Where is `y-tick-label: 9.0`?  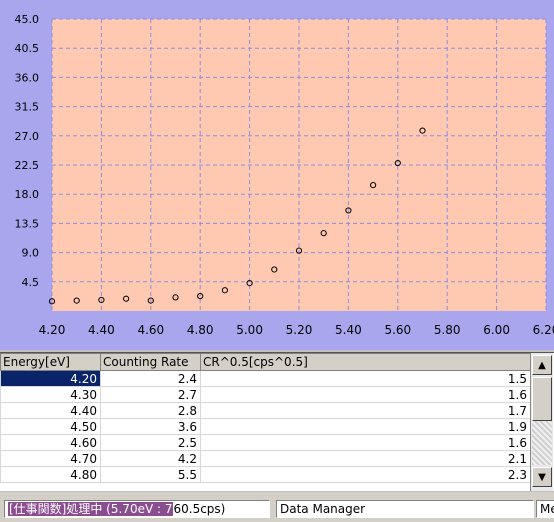 y-tick-label: 9.0 is located at coordinates (31, 253).